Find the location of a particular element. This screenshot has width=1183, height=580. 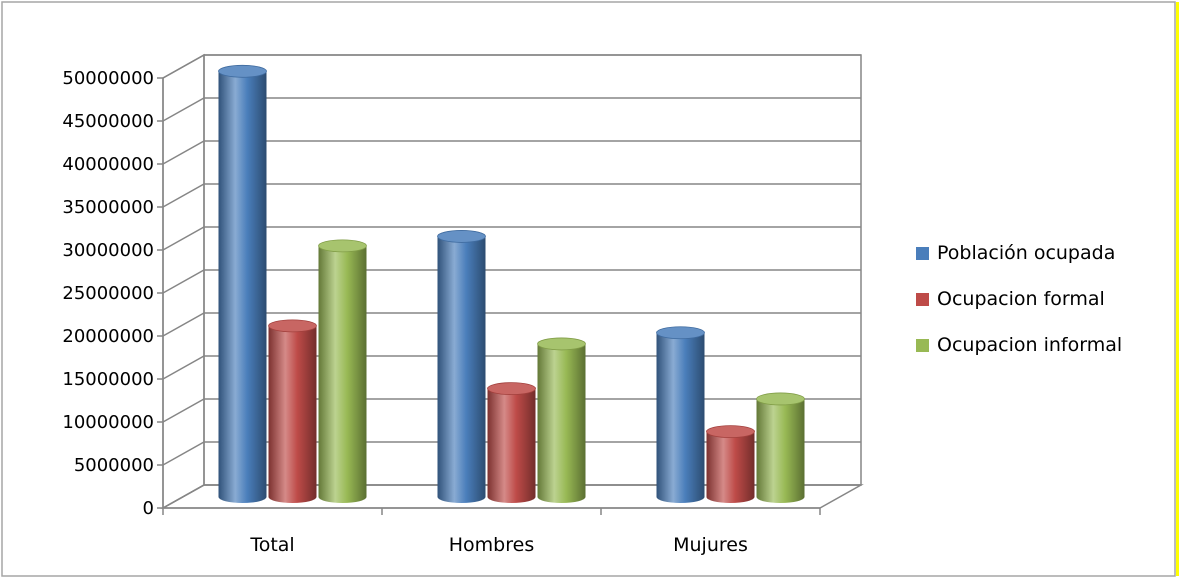

legend-label: Ocupacion formal is located at coordinates (1021, 299).